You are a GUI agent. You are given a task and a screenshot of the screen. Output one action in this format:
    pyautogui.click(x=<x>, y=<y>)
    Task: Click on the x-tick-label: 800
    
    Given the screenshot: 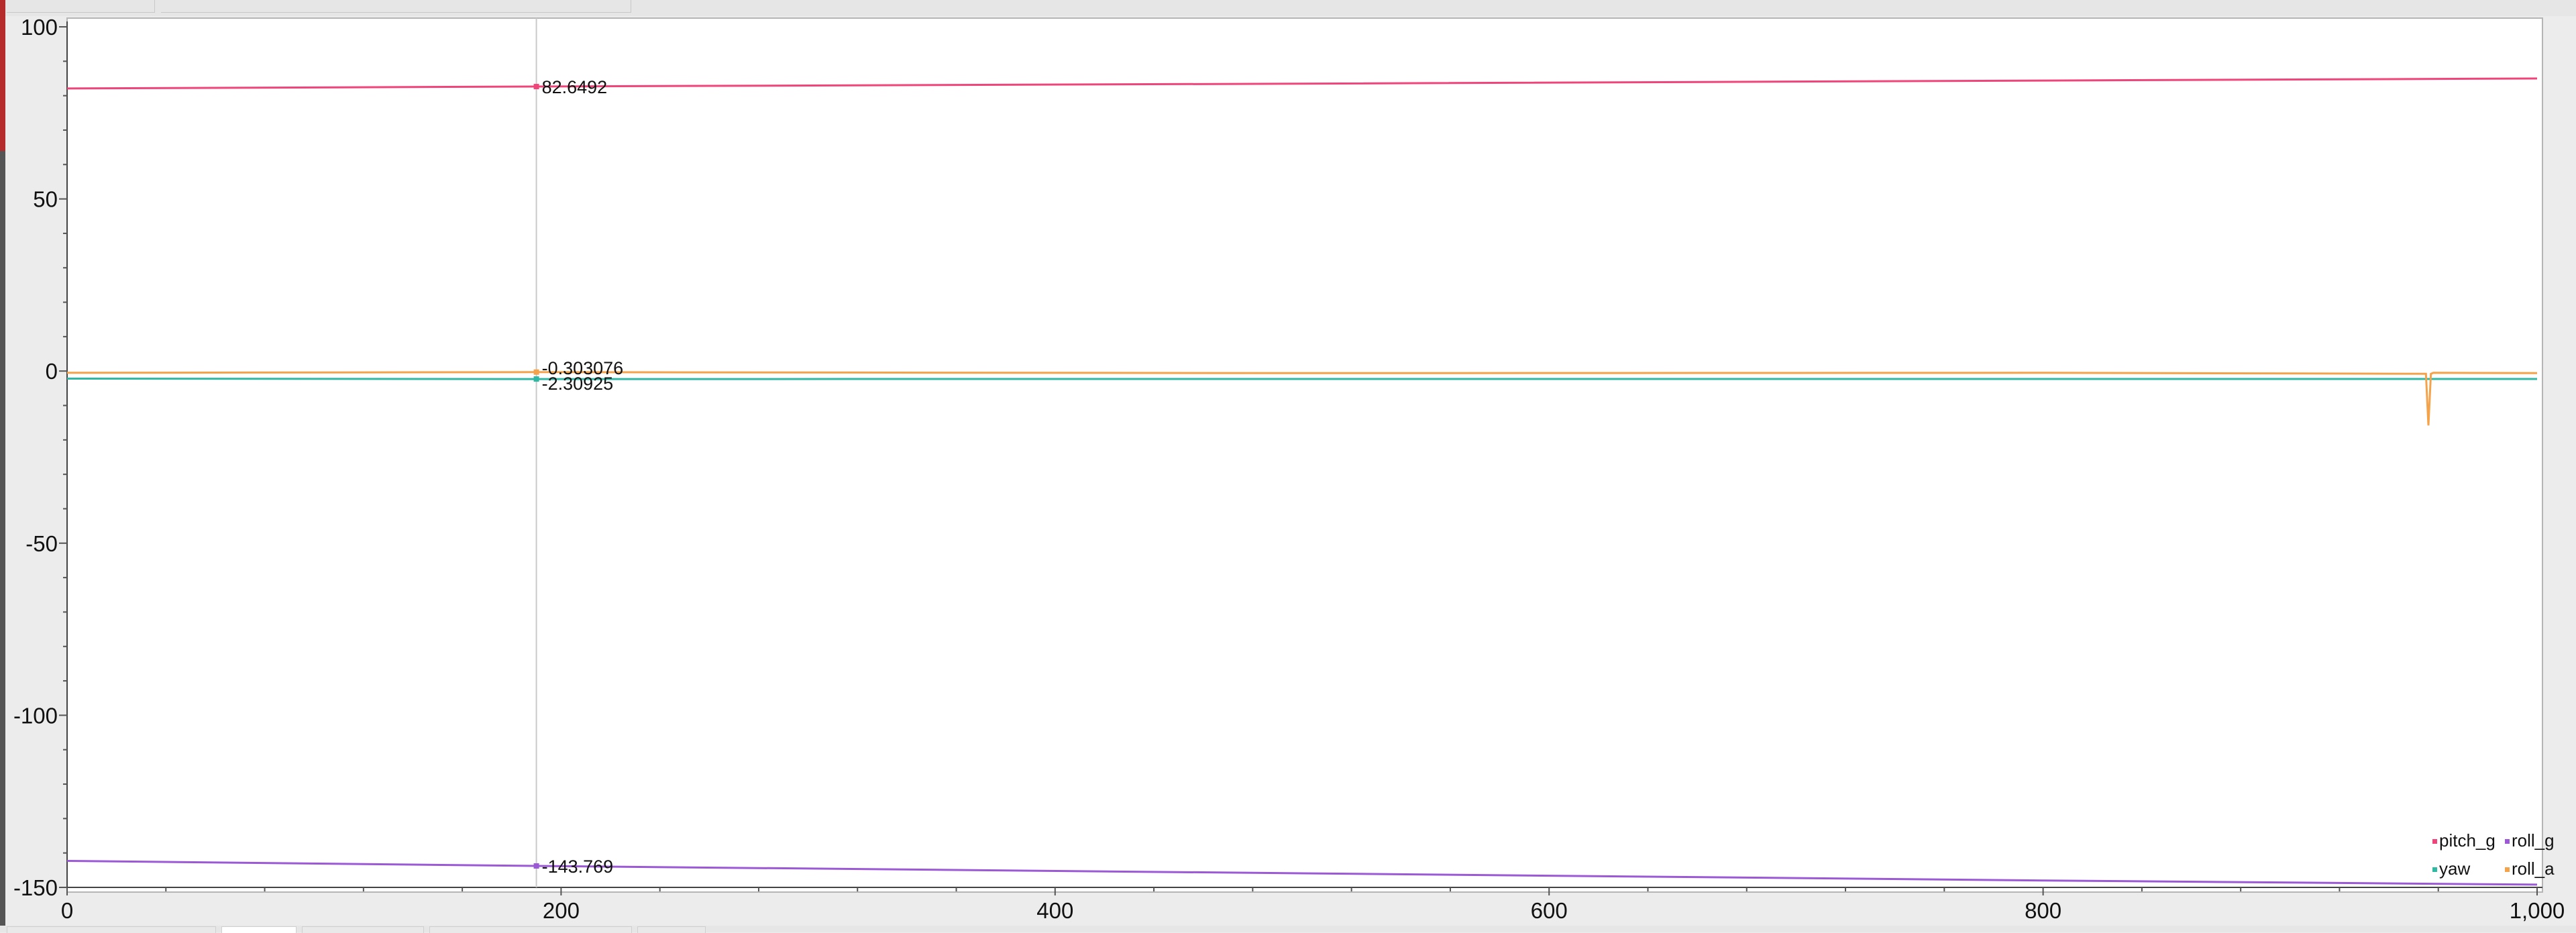 What is the action you would take?
    pyautogui.click(x=2043, y=910)
    